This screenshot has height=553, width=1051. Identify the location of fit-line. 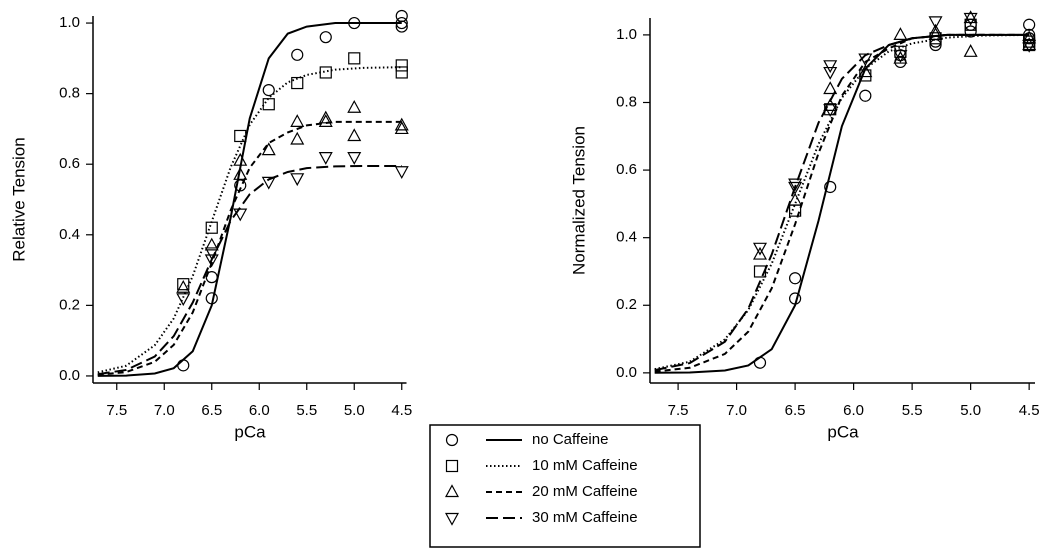
(249, 270).